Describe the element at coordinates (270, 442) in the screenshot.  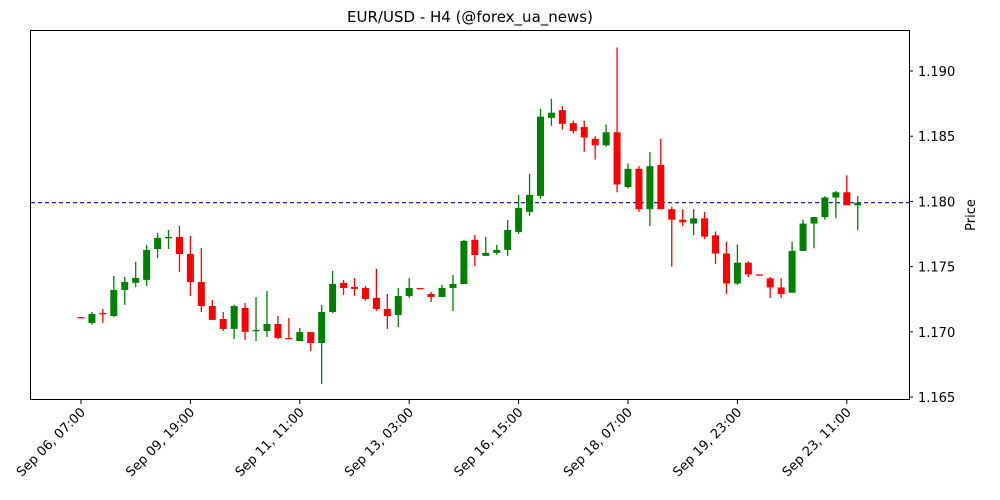
I see `x-tick-label: Sep 11, 11:00` at that location.